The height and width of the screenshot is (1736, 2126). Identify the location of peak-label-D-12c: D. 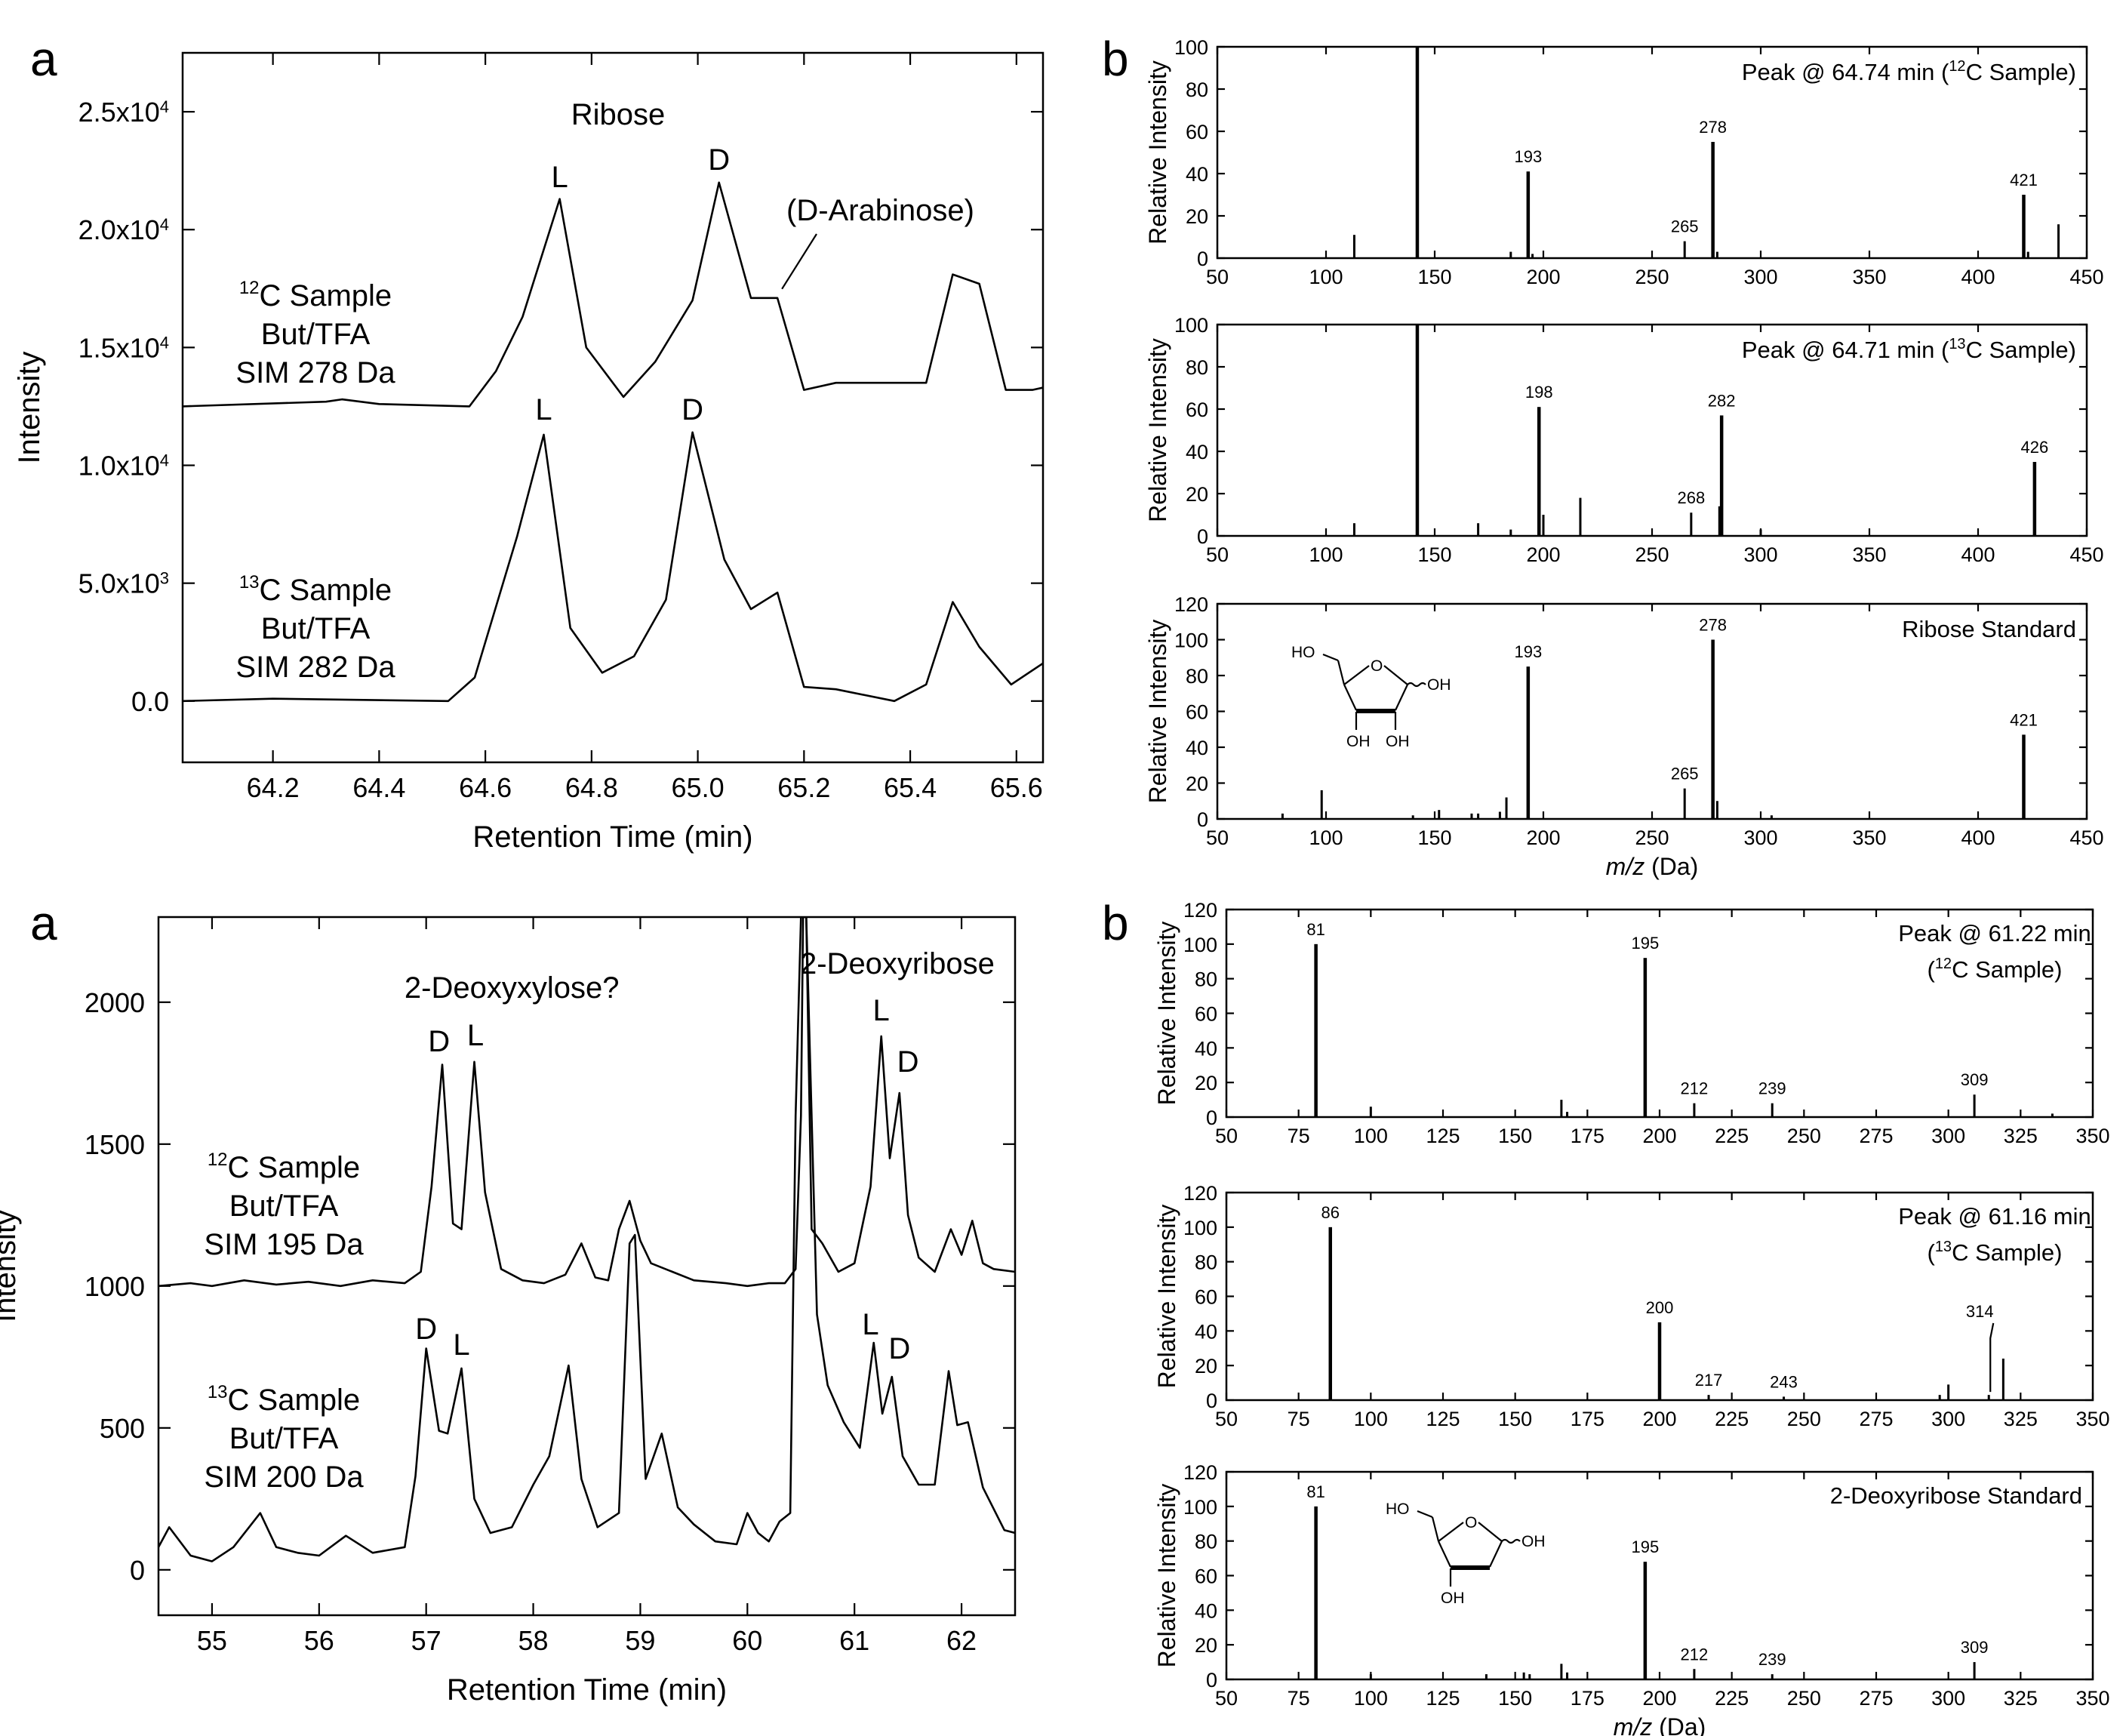
(719, 160).